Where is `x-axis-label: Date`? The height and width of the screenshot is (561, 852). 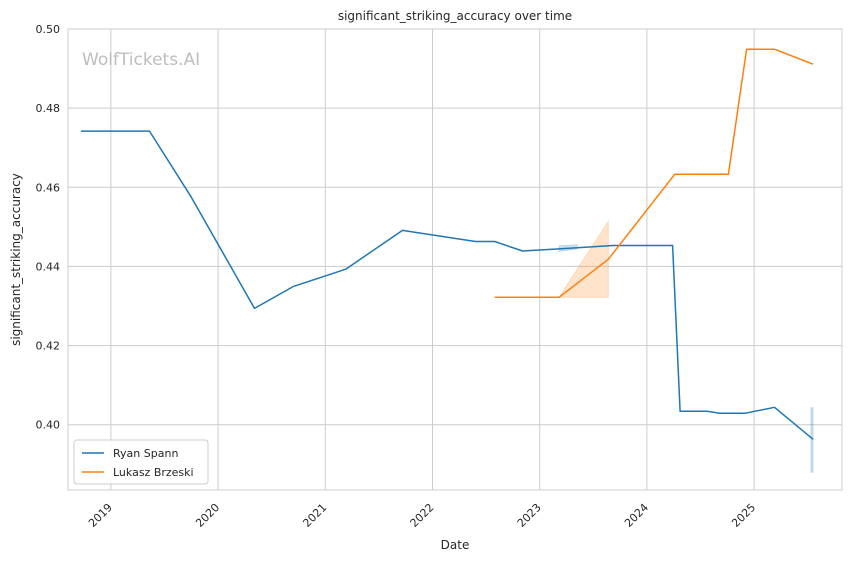 x-axis-label: Date is located at coordinates (455, 545).